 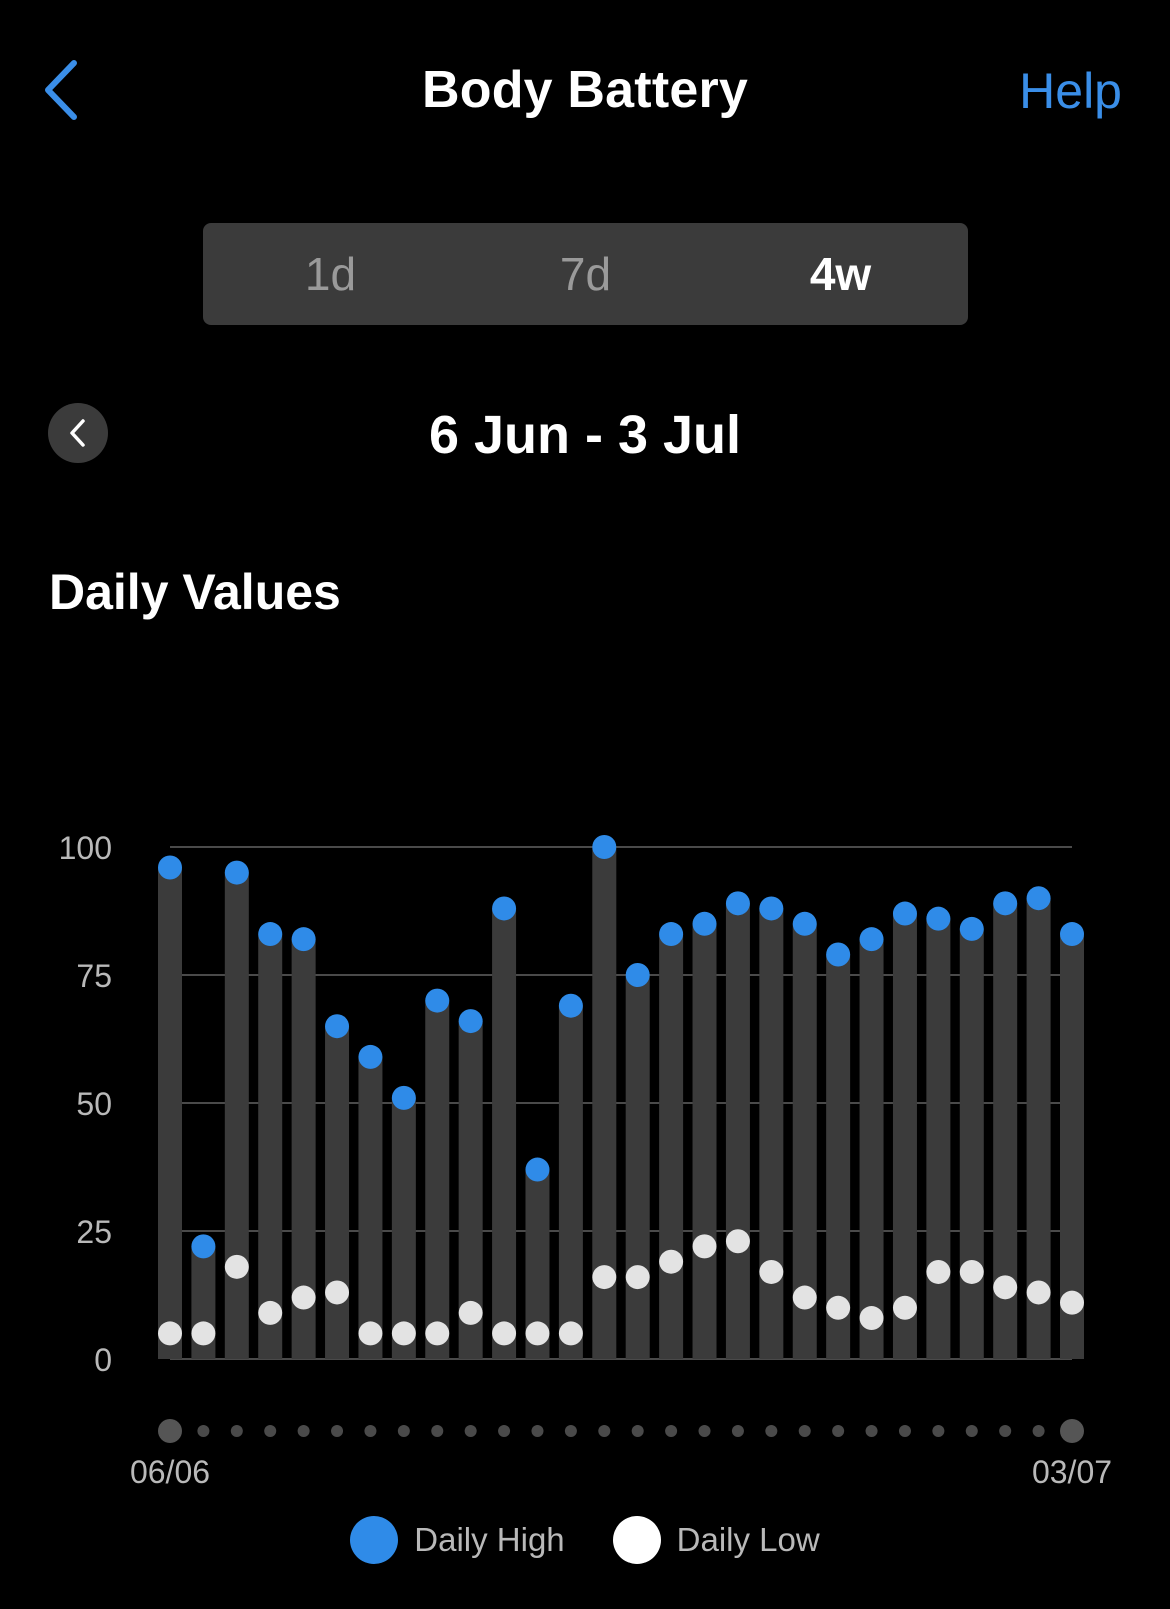 I want to click on tab-4w: 4w, so click(x=840, y=274).